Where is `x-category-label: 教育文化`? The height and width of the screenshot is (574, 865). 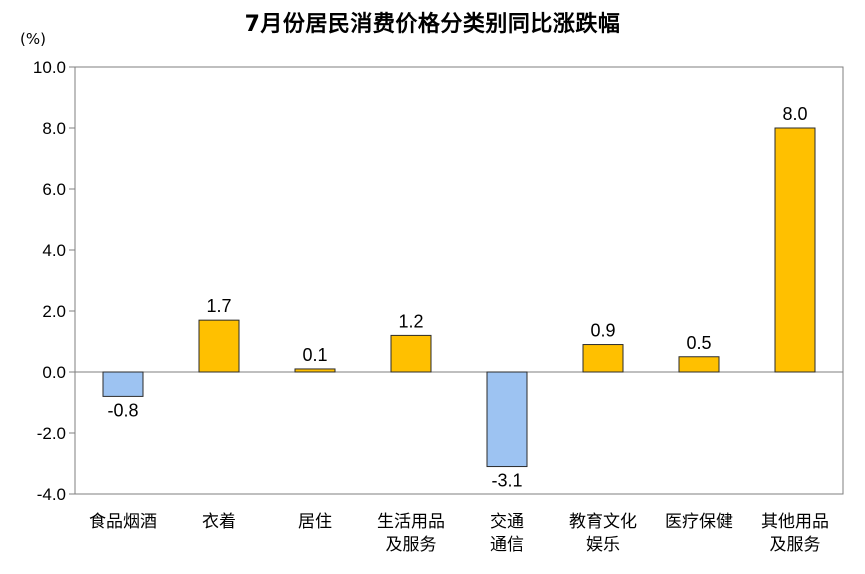 x-category-label: 教育文化 is located at coordinates (603, 522).